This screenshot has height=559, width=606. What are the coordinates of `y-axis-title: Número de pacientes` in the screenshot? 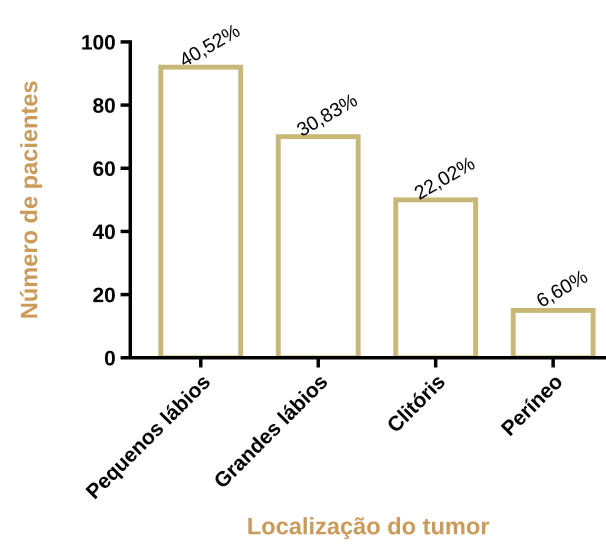 It's located at (31, 199).